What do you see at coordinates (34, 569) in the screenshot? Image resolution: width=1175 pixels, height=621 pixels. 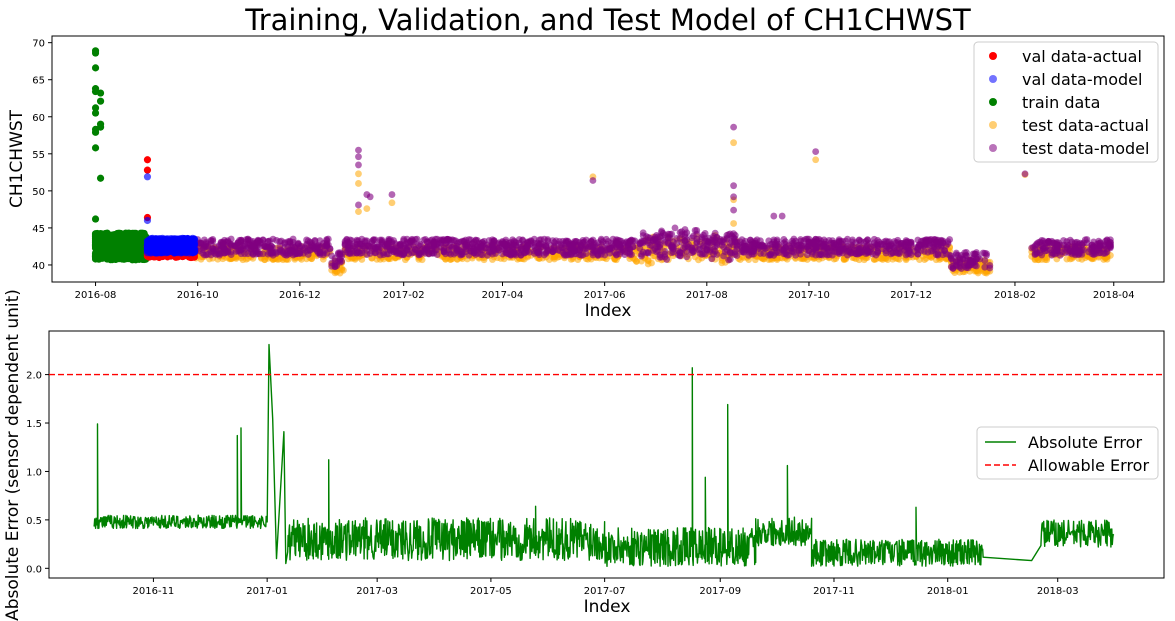 I see `bottom-y-tick-label: 0.0` at bounding box center [34, 569].